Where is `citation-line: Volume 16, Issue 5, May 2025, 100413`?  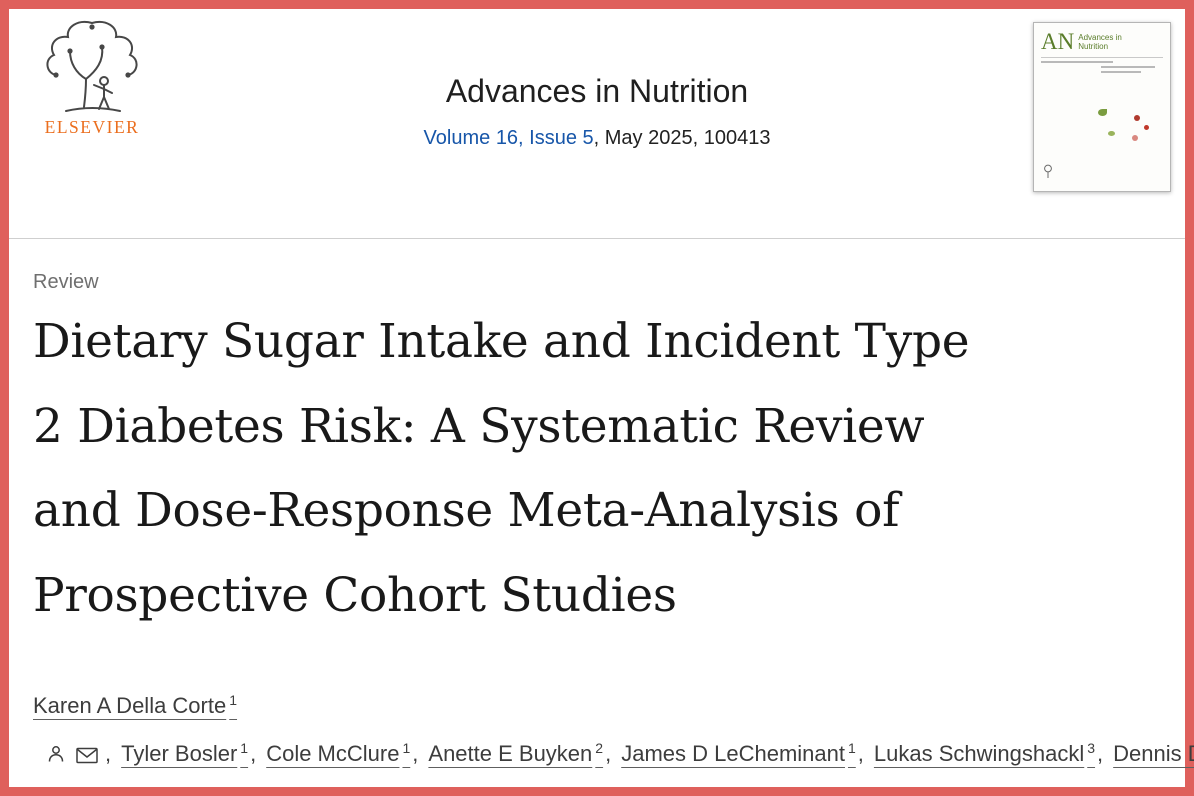
citation-line: Volume 16, Issue 5, May 2025, 100413 is located at coordinates (597, 138).